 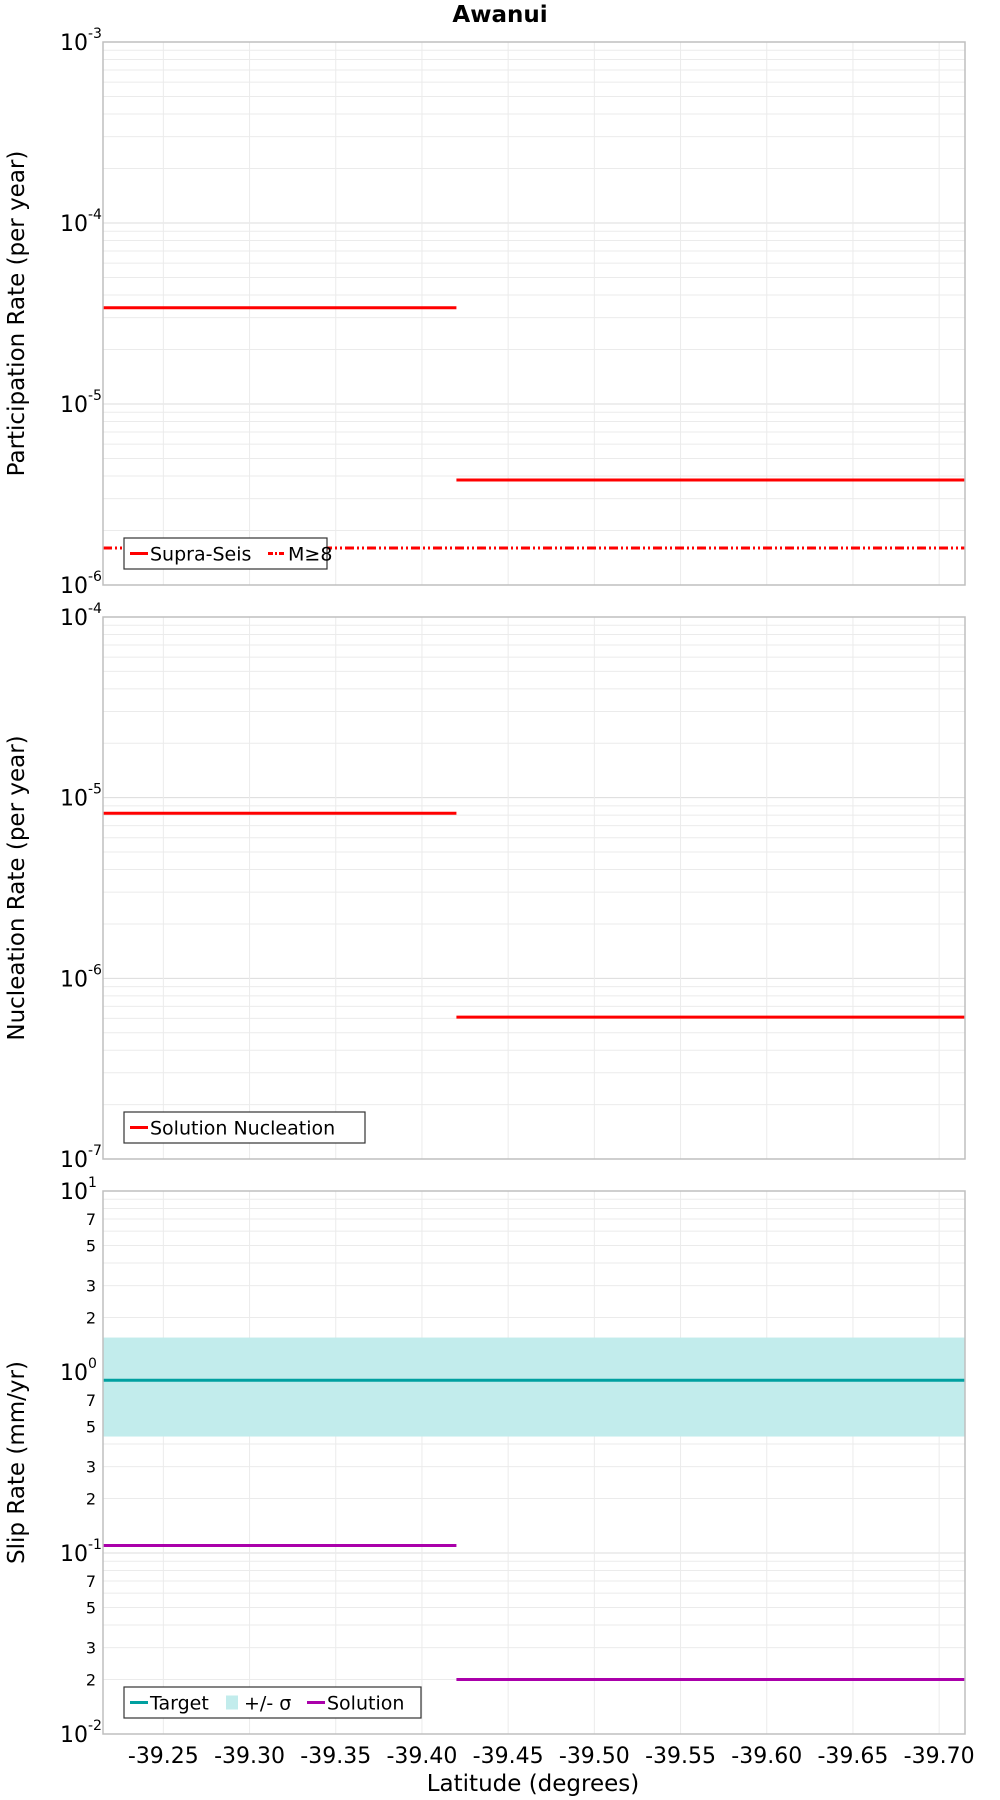 I want to click on nucleation-y-tick-exponent: -7, so click(x=95, y=1151).